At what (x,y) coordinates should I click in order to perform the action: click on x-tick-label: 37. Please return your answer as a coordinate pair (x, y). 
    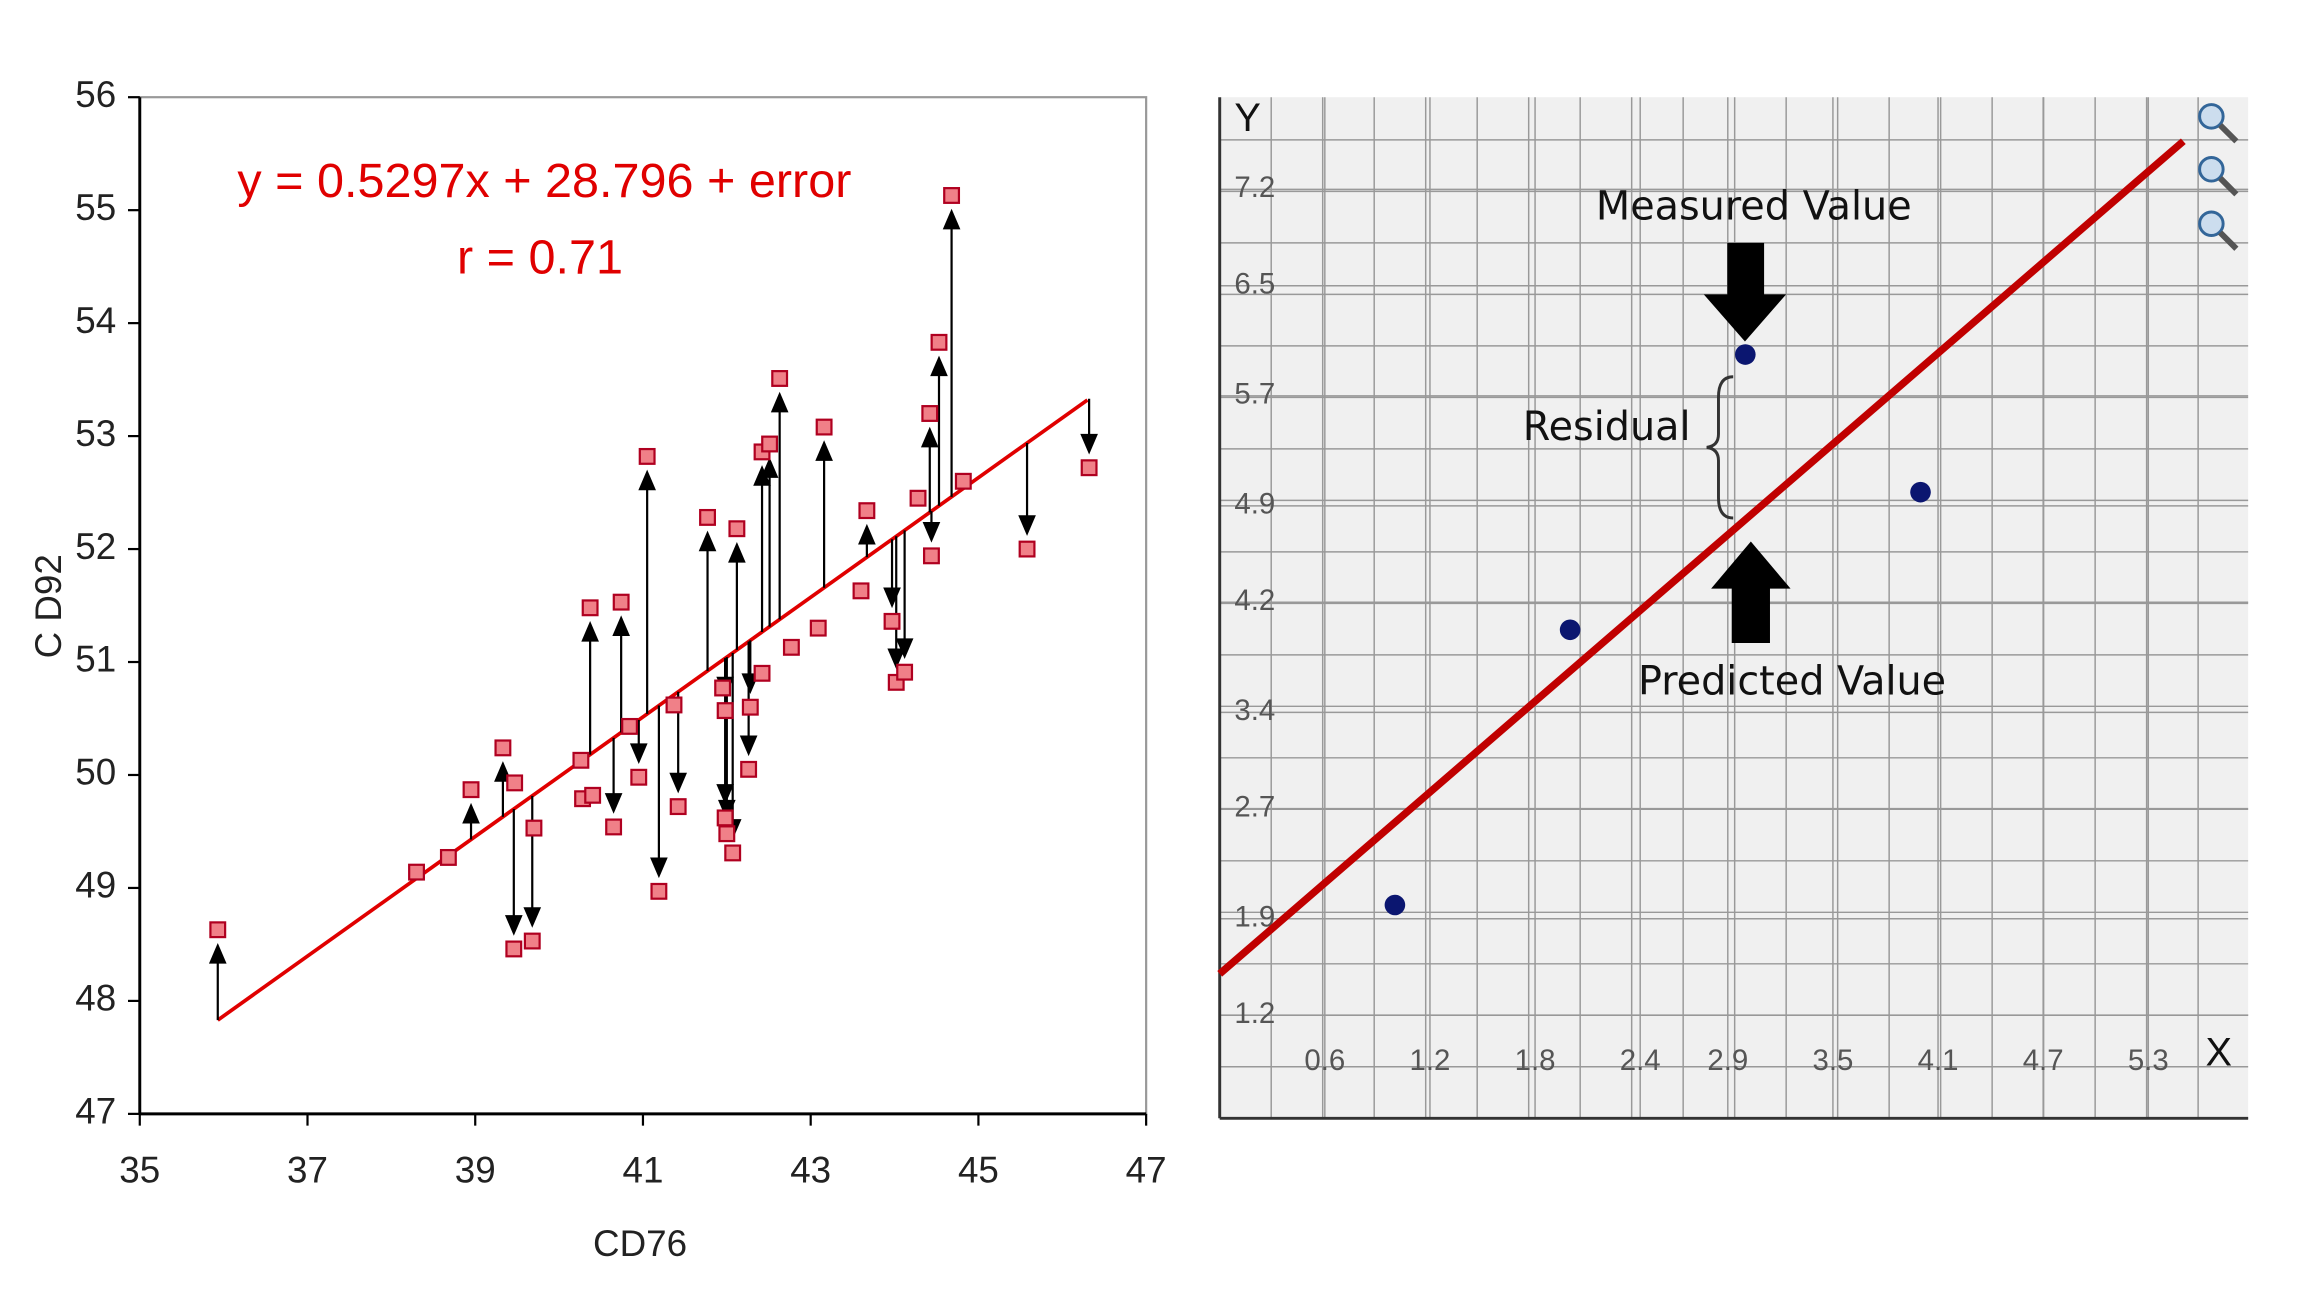
    Looking at the image, I should click on (307, 1169).